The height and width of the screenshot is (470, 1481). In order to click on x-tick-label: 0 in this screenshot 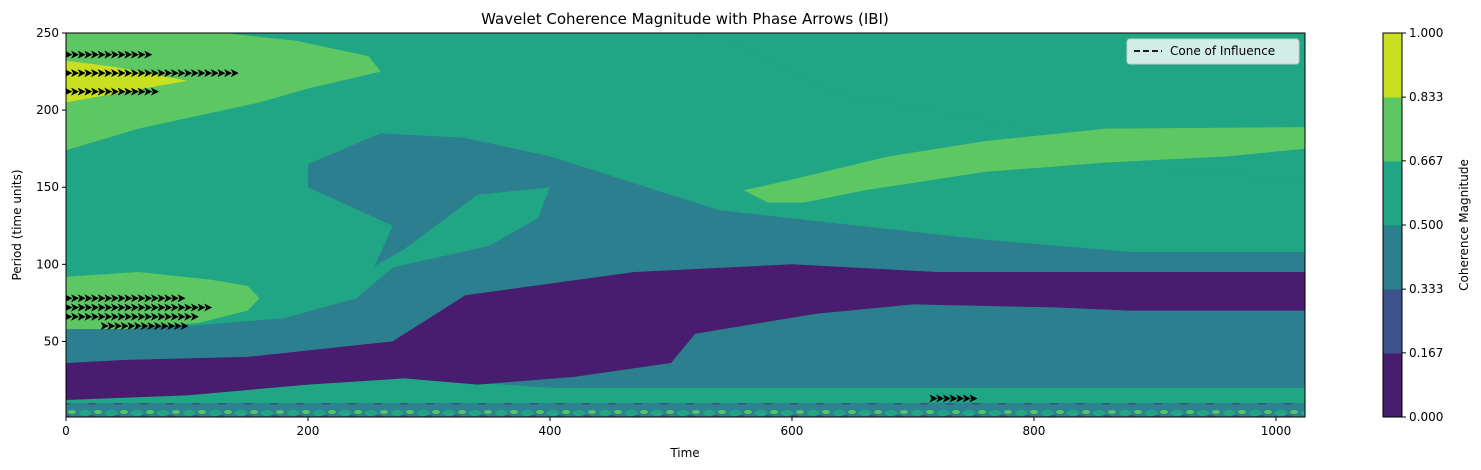, I will do `click(66, 431)`.